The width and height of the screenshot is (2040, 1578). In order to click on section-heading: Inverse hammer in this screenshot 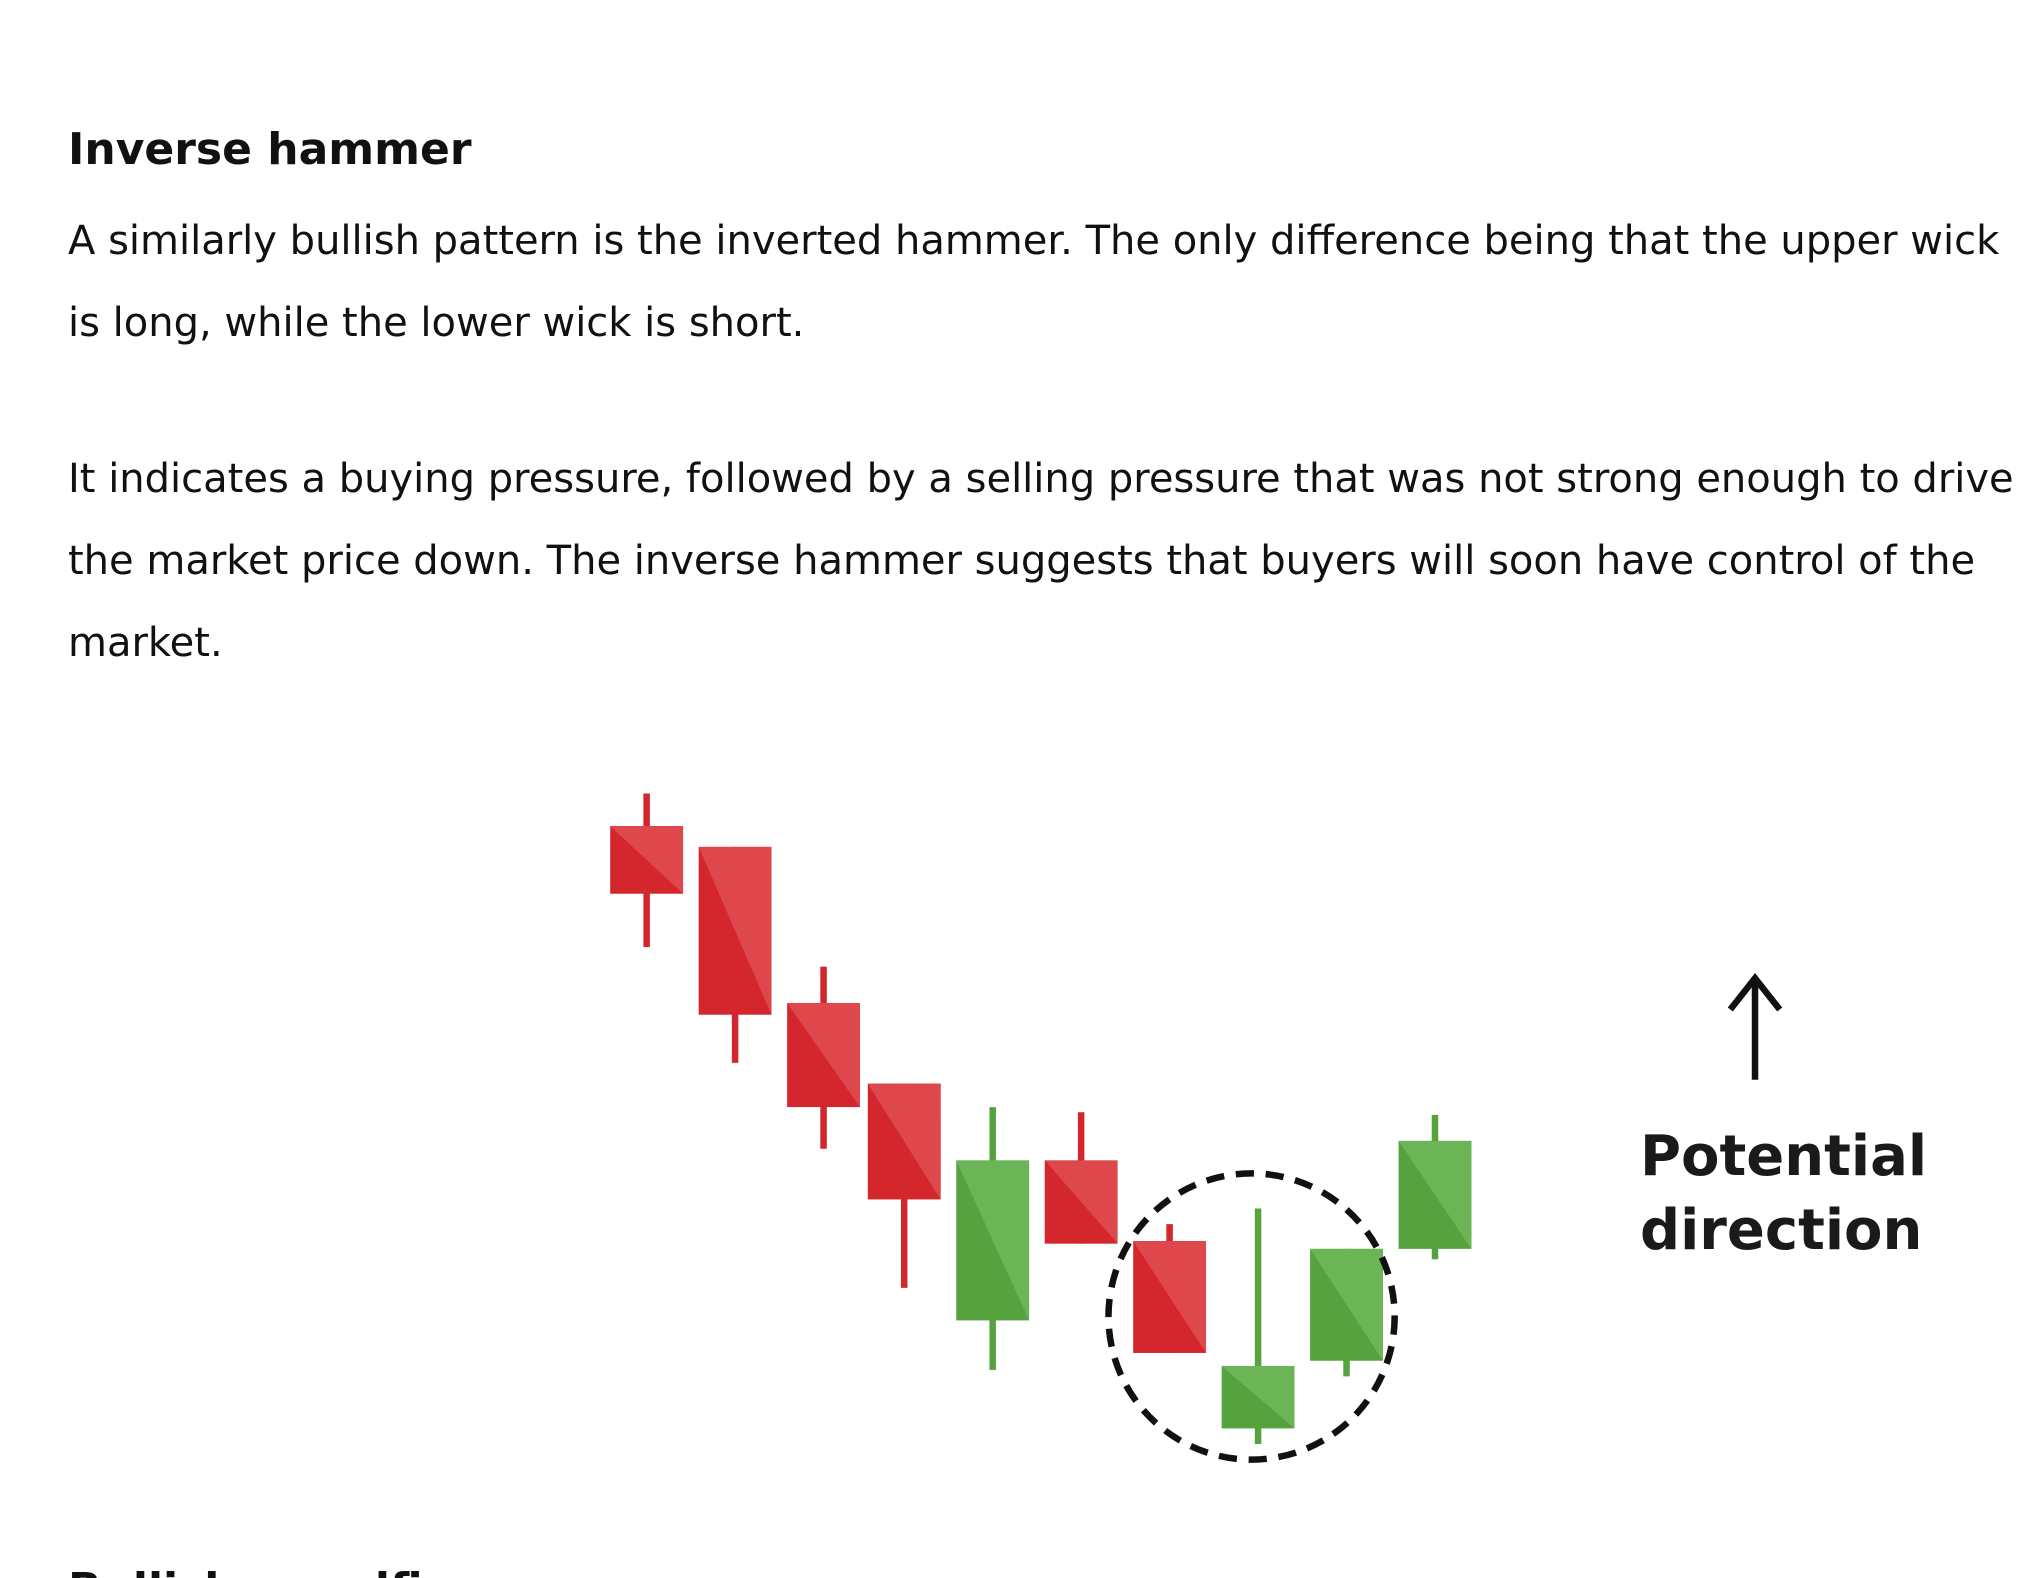, I will do `click(270, 149)`.